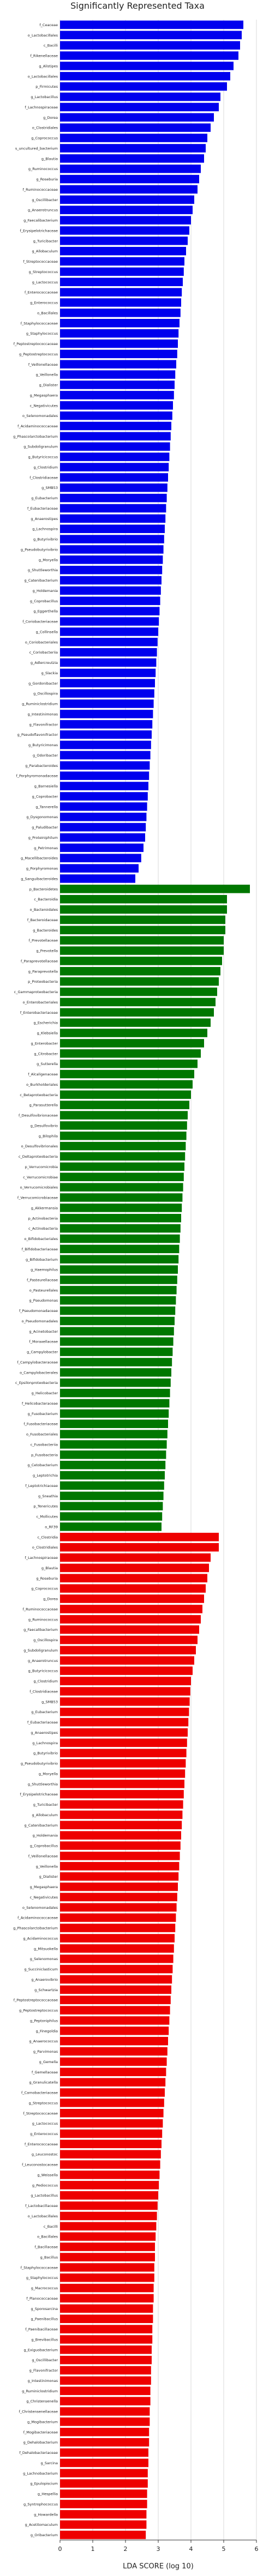  Describe the element at coordinates (42, 1085) in the screenshot. I see `bar-label-1-19: o_Burkholderiales` at that location.